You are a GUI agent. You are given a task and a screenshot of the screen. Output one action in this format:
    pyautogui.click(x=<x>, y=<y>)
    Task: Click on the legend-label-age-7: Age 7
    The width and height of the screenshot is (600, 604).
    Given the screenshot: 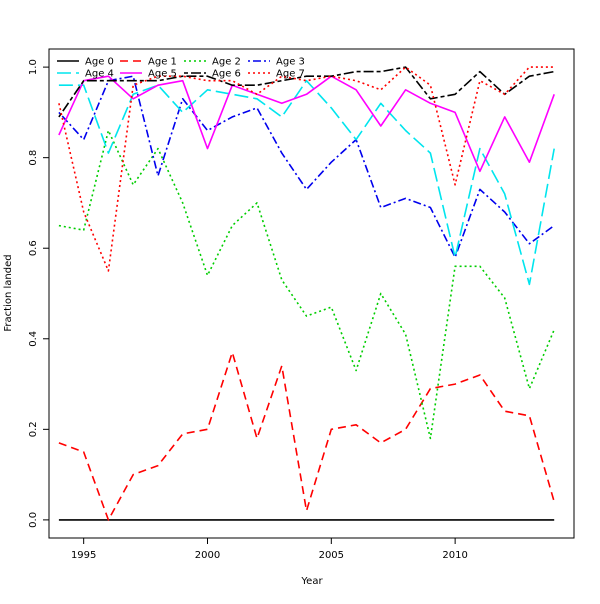 What is the action you would take?
    pyautogui.click(x=290, y=74)
    